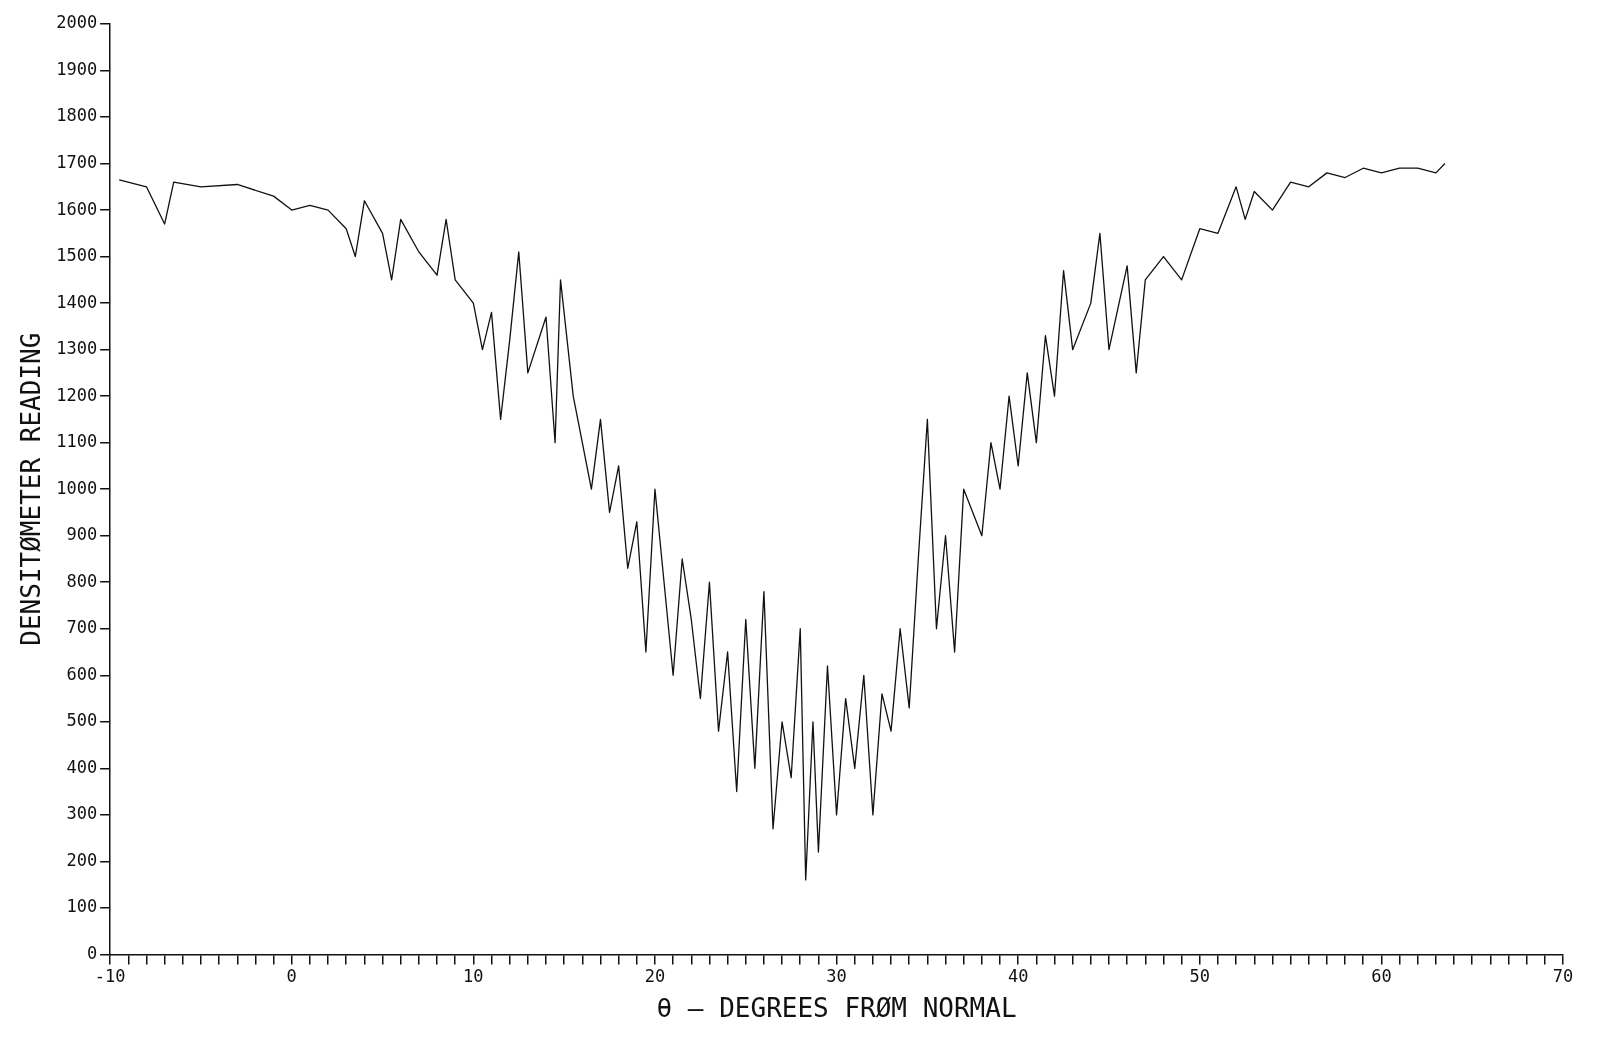  Describe the element at coordinates (77, 68) in the screenshot. I see `y-tick-label: 1900` at that location.